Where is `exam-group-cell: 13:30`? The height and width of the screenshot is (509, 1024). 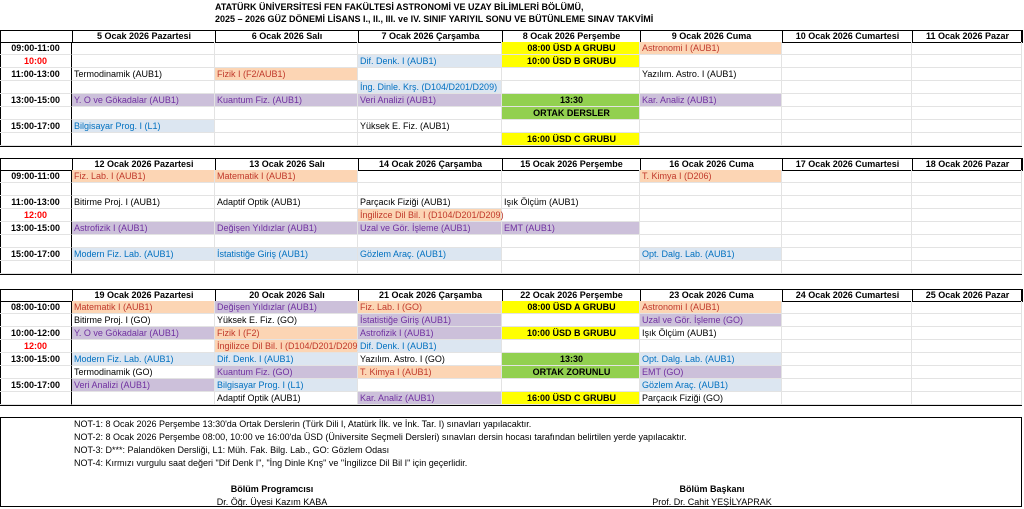 exam-group-cell: 13:30 is located at coordinates (571, 359).